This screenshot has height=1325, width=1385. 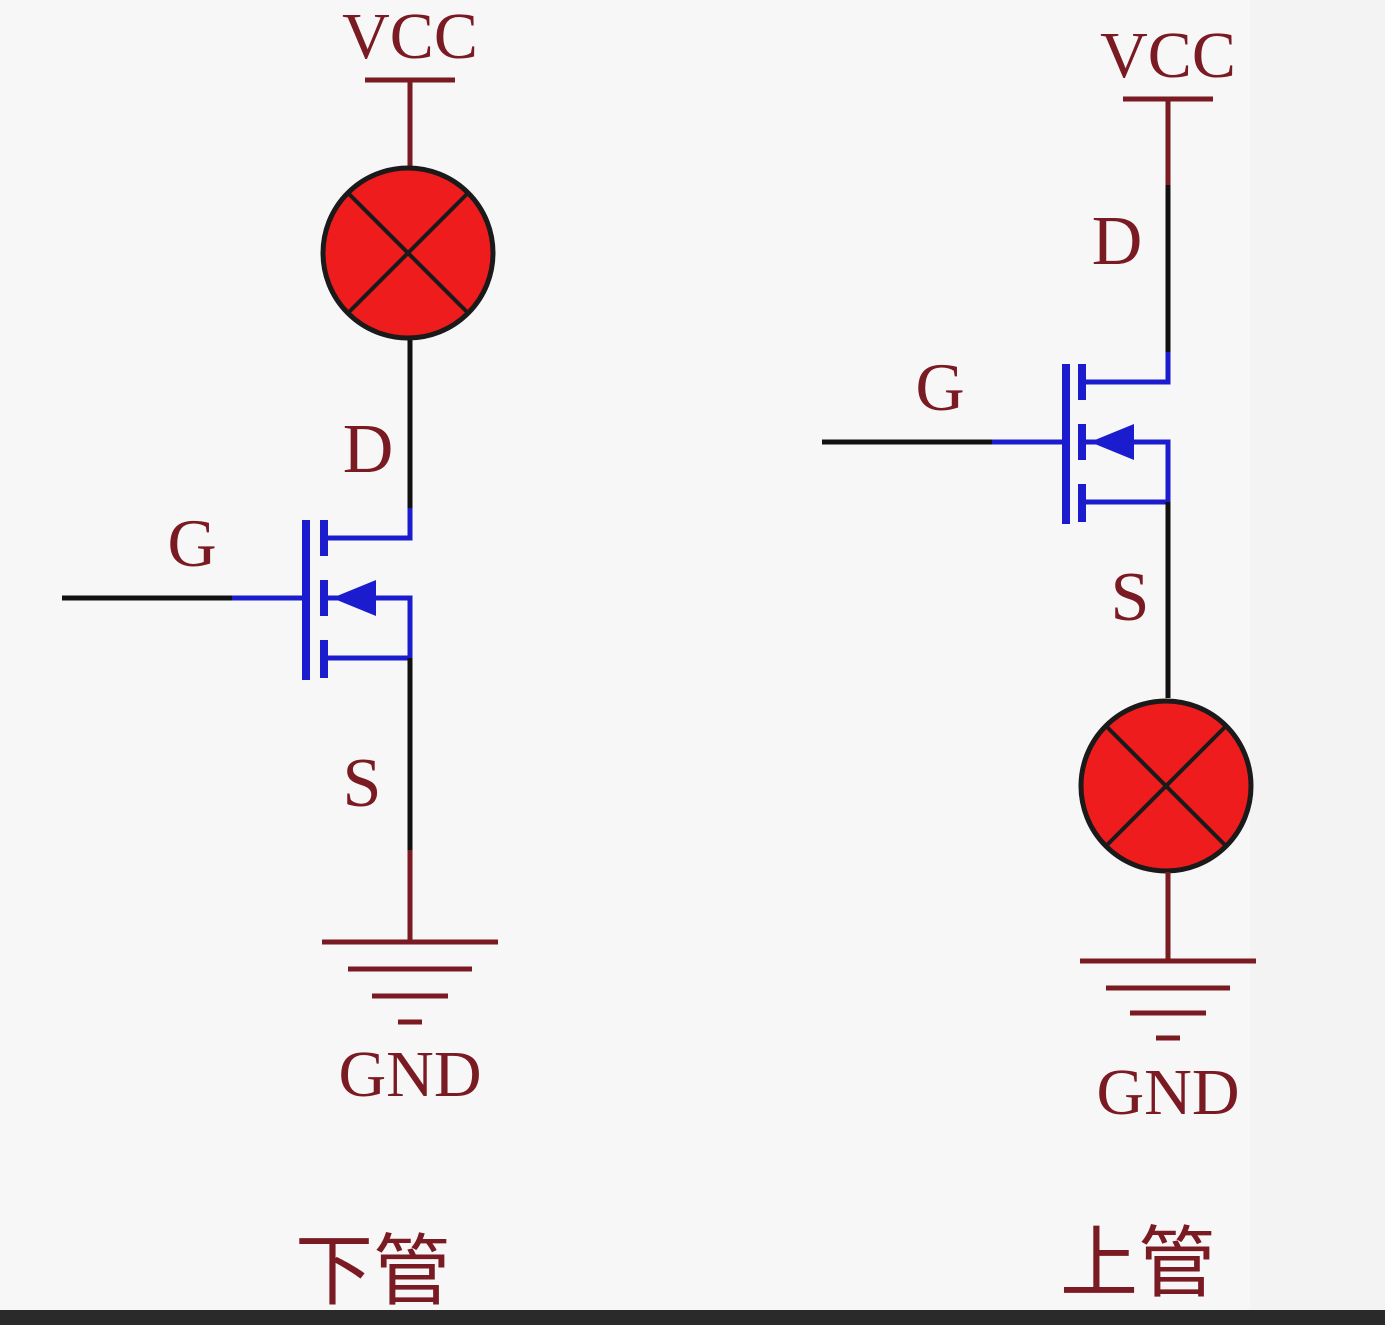 I want to click on high-side-ground-icon, so click(x=1168, y=999).